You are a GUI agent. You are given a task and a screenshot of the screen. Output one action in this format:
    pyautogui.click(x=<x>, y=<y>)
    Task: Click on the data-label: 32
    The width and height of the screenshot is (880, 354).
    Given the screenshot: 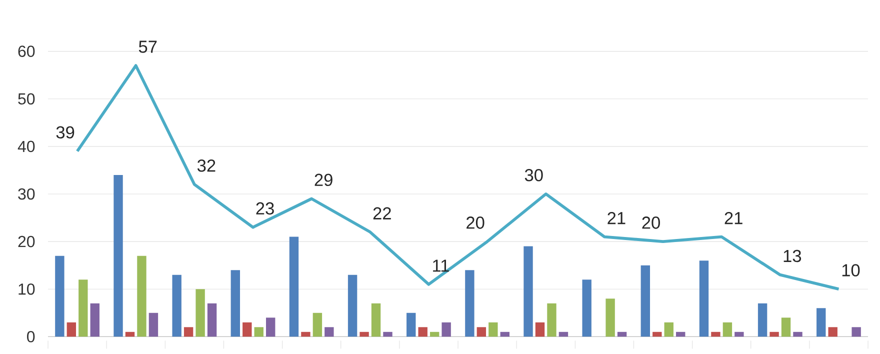 What is the action you would take?
    pyautogui.click(x=206, y=166)
    